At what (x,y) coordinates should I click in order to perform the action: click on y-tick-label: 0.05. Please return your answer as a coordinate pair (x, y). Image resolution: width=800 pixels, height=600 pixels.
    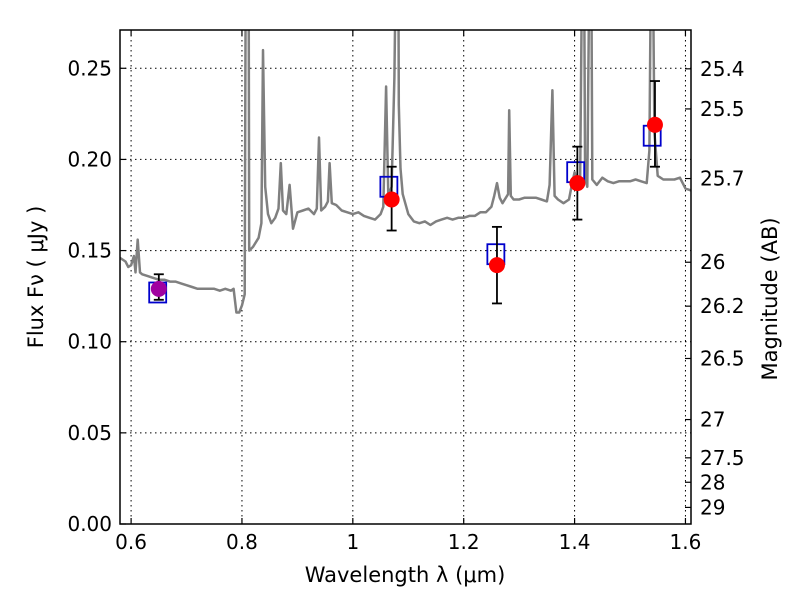
    Looking at the image, I should click on (89, 433).